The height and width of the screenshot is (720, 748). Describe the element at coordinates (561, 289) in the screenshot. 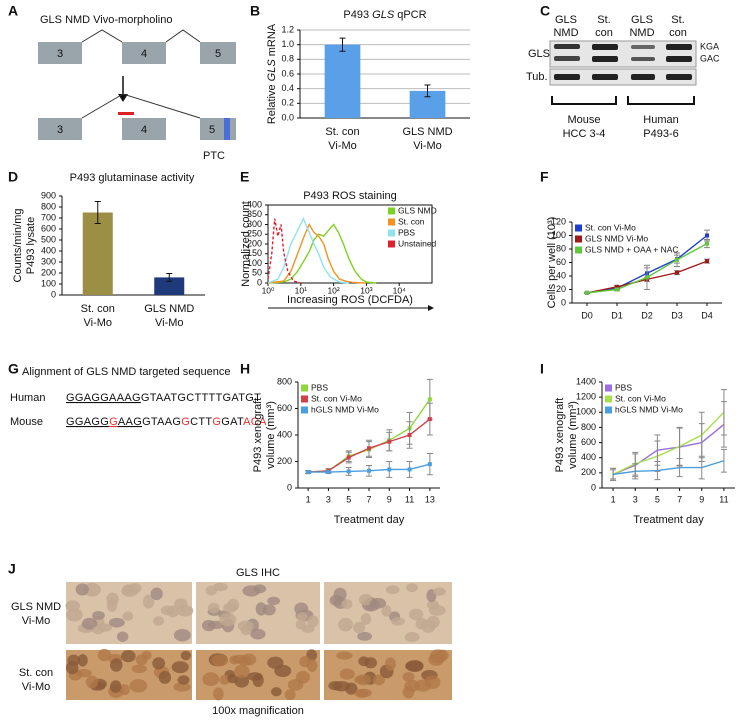

I see `y-tick-label: 20` at that location.